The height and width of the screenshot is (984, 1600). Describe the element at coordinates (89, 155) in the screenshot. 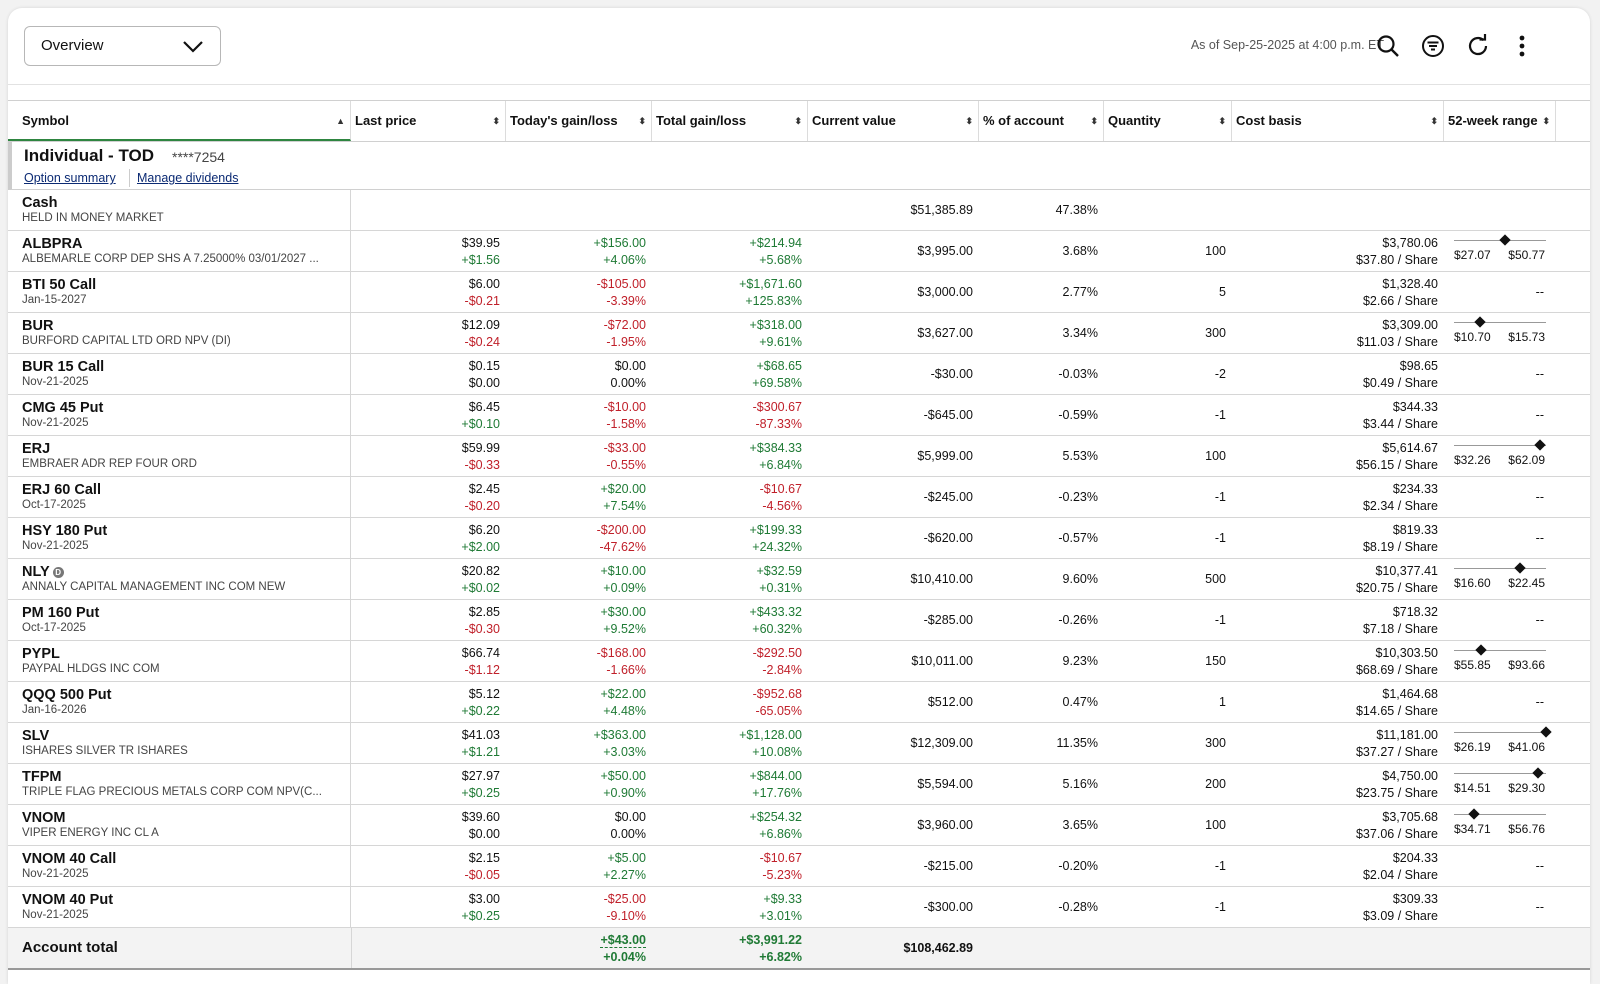

I see `account-name: Individual - TOD` at that location.